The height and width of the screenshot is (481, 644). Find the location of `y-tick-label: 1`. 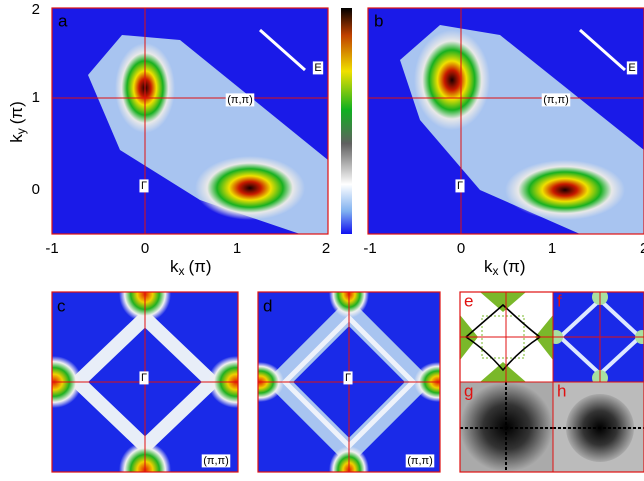

y-tick-label: 1 is located at coordinates (36, 97).